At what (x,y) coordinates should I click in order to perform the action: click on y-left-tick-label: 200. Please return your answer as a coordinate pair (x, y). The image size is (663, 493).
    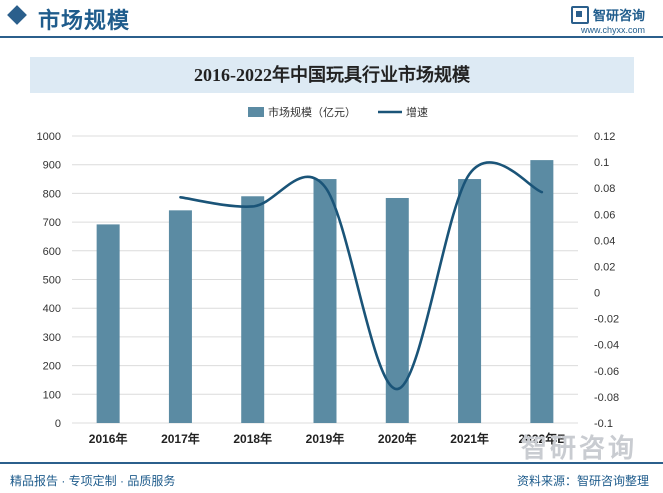
    Looking at the image, I should click on (52, 367).